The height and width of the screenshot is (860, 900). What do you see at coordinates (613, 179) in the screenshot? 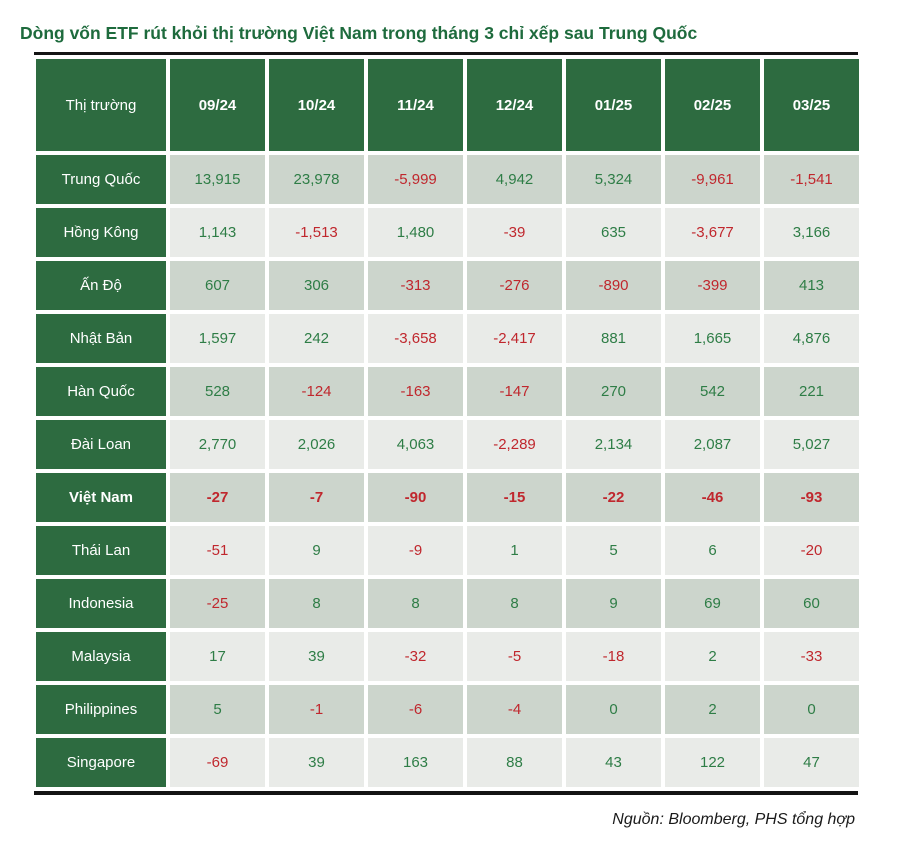
I see `flow-value-cell: 5,324` at bounding box center [613, 179].